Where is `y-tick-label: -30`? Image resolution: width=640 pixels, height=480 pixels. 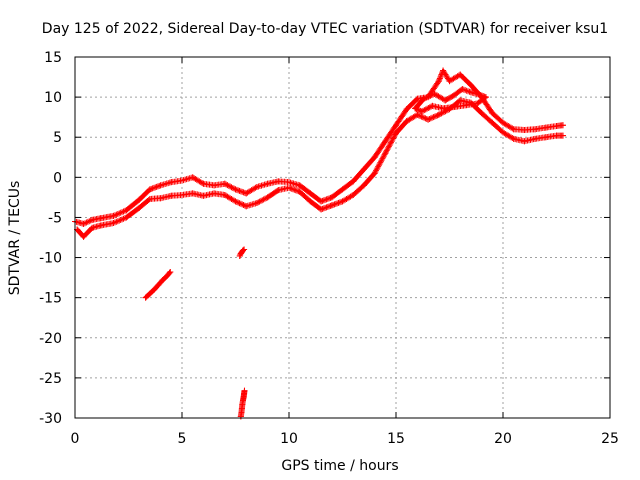 y-tick-label: -30 is located at coordinates (50, 419).